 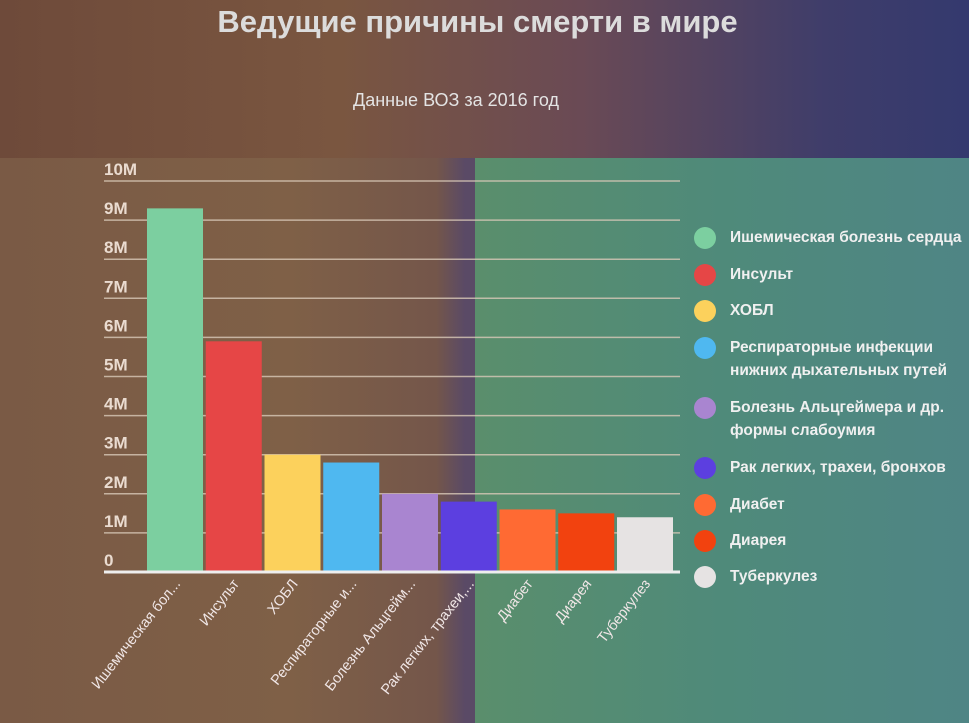 What do you see at coordinates (829, 504) in the screenshot?
I see `legend-item: Диабет` at bounding box center [829, 504].